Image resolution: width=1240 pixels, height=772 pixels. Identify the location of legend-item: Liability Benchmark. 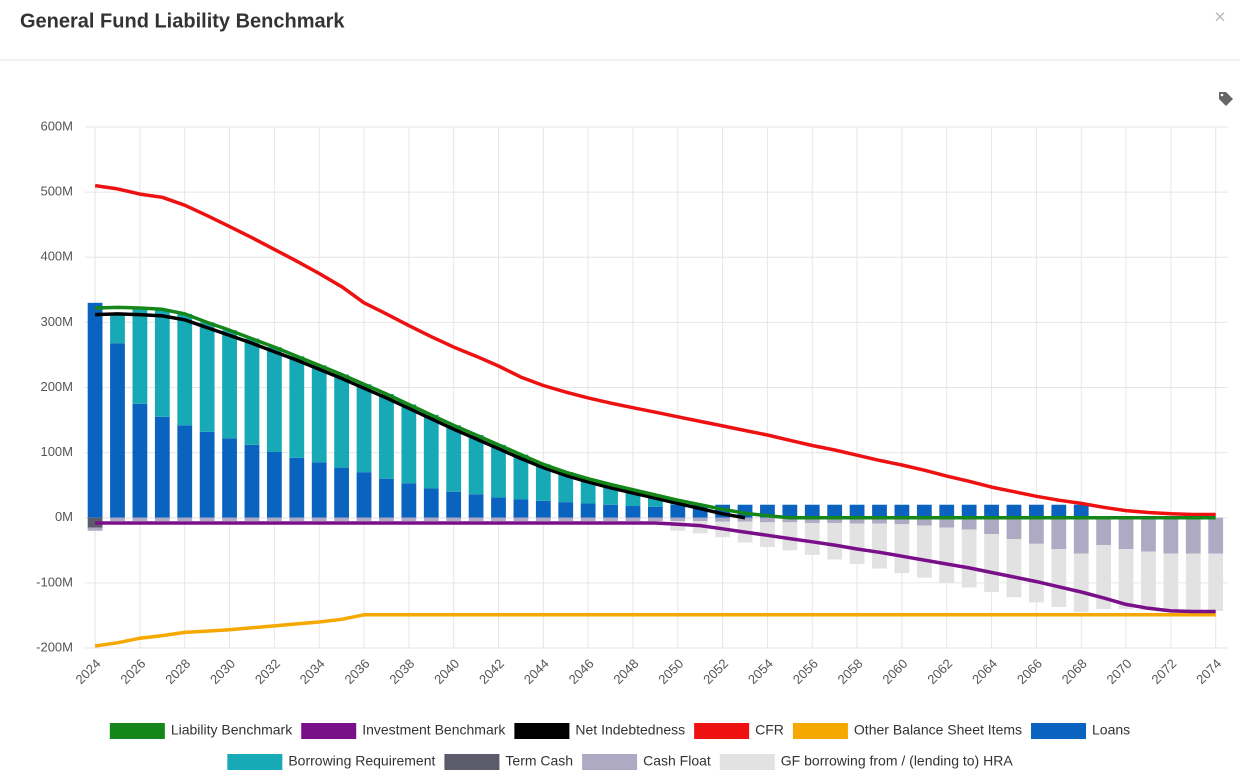
(201, 730).